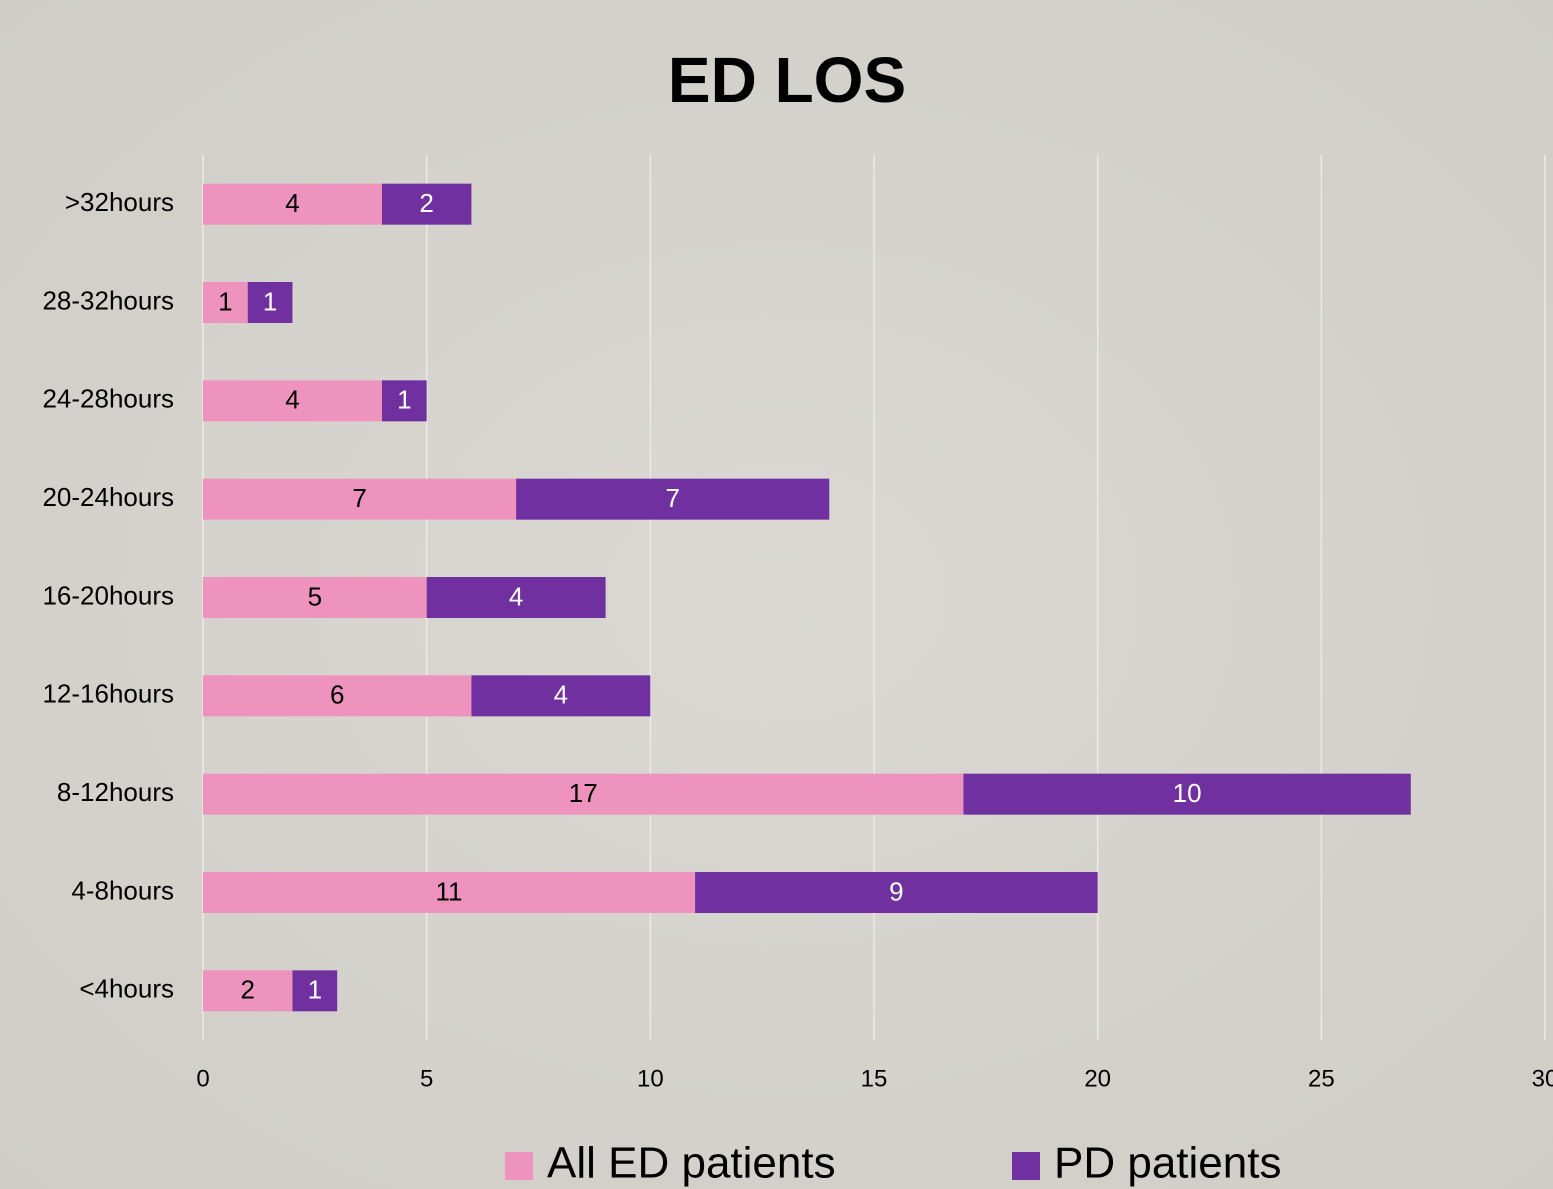 The image size is (1553, 1189). I want to click on y-tick-label: 8-12hours, so click(115, 792).